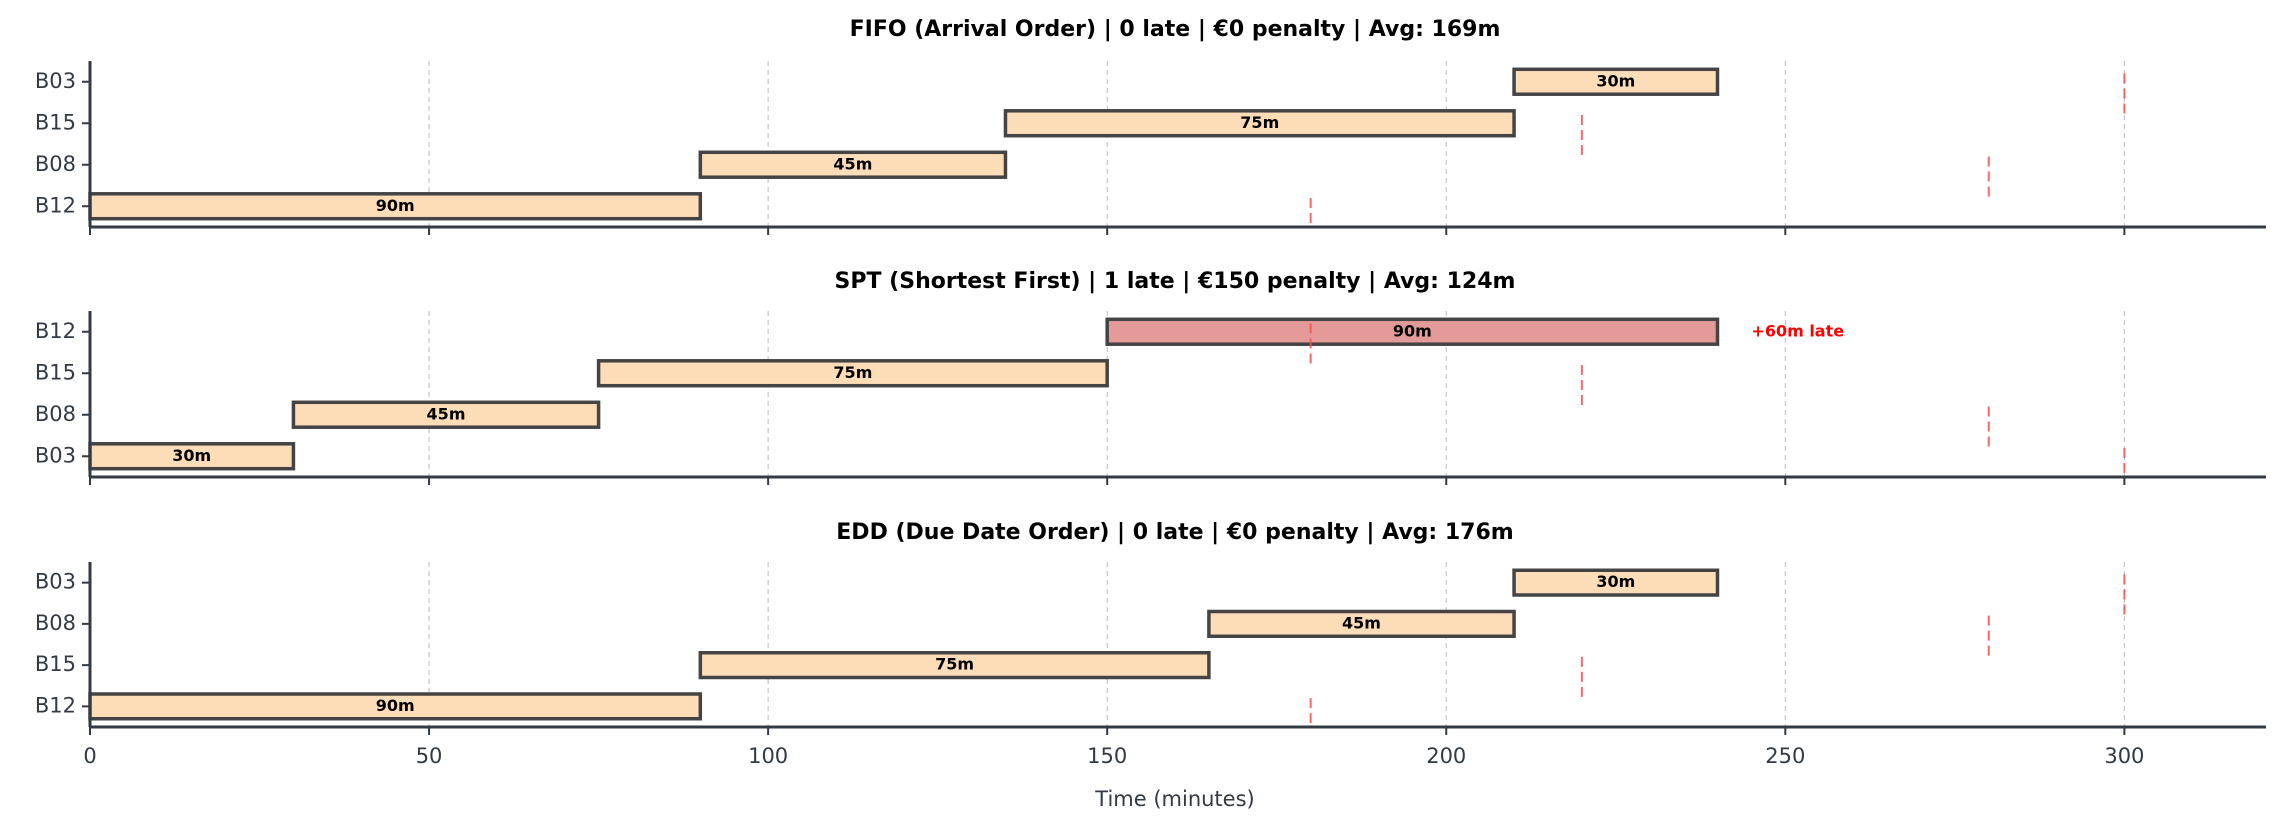 Image resolution: width=2278 pixels, height=833 pixels. I want to click on x-tick-label: 300, so click(2124, 756).